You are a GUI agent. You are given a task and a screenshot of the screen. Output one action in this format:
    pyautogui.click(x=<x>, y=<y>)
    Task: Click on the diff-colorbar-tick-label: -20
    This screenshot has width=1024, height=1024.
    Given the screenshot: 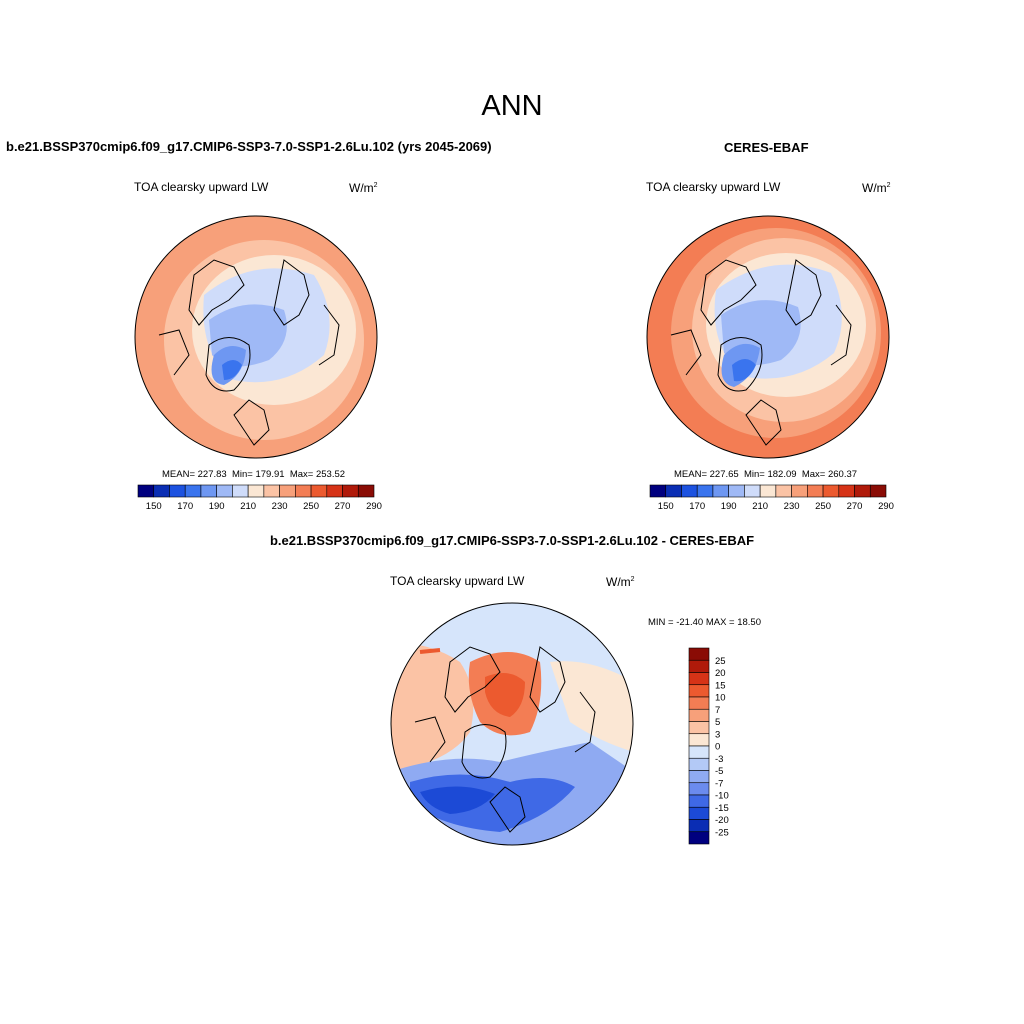 What is the action you would take?
    pyautogui.click(x=722, y=820)
    